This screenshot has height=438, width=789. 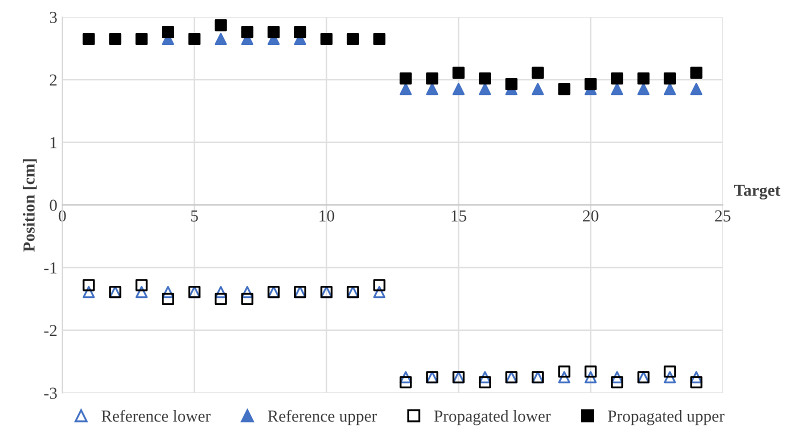 I want to click on x-tick-label: 10, so click(x=327, y=216).